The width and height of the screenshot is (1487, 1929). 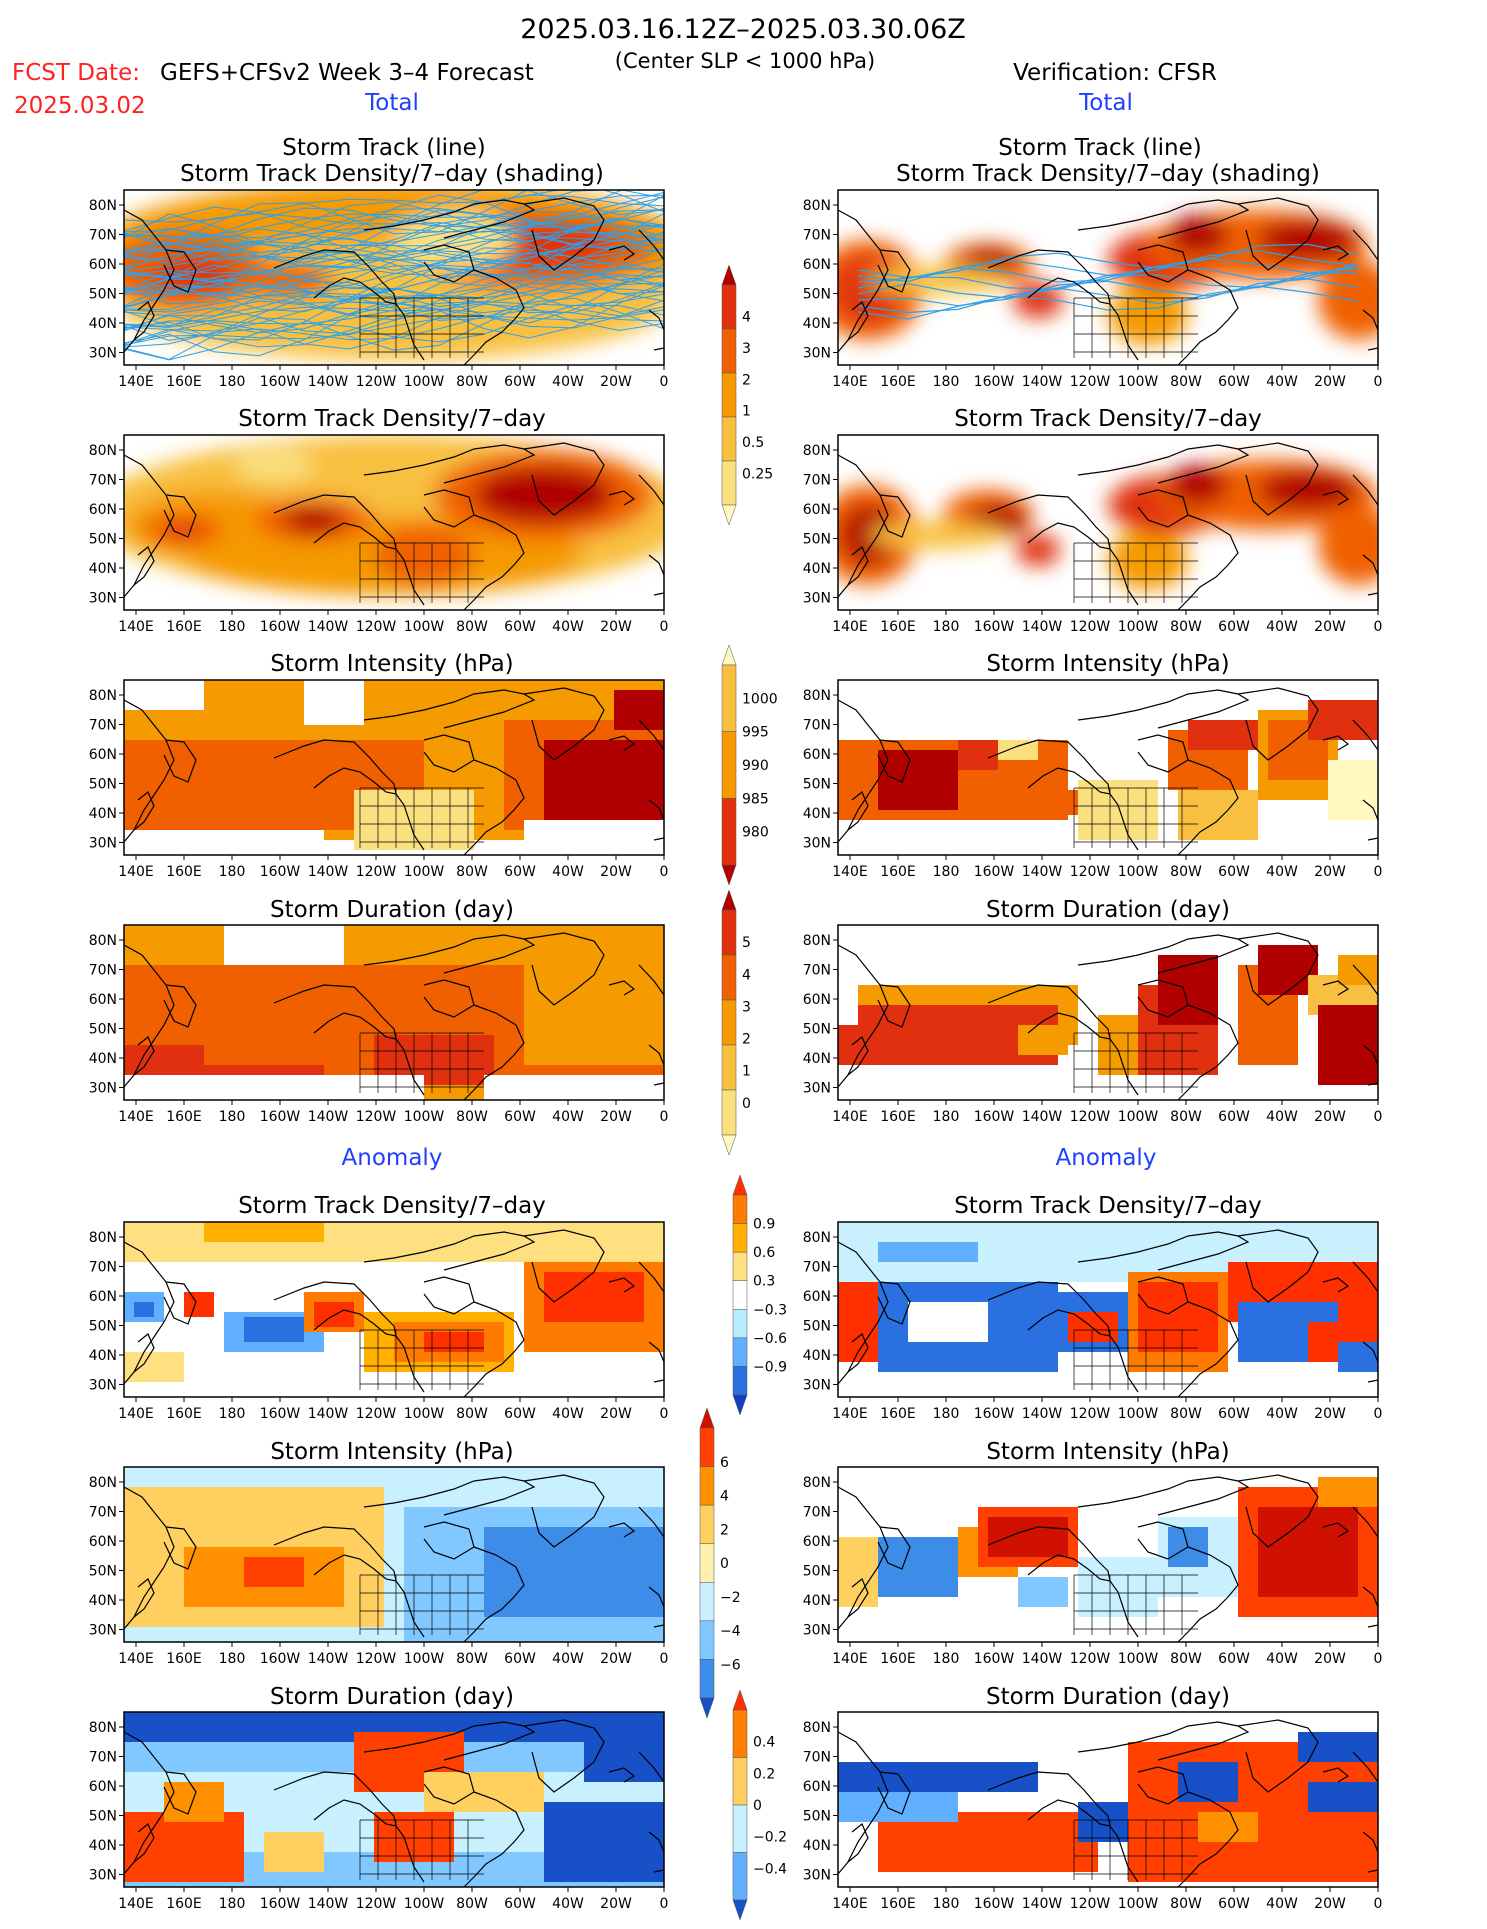 I want to click on total-label-right: Total, so click(x=1105, y=103).